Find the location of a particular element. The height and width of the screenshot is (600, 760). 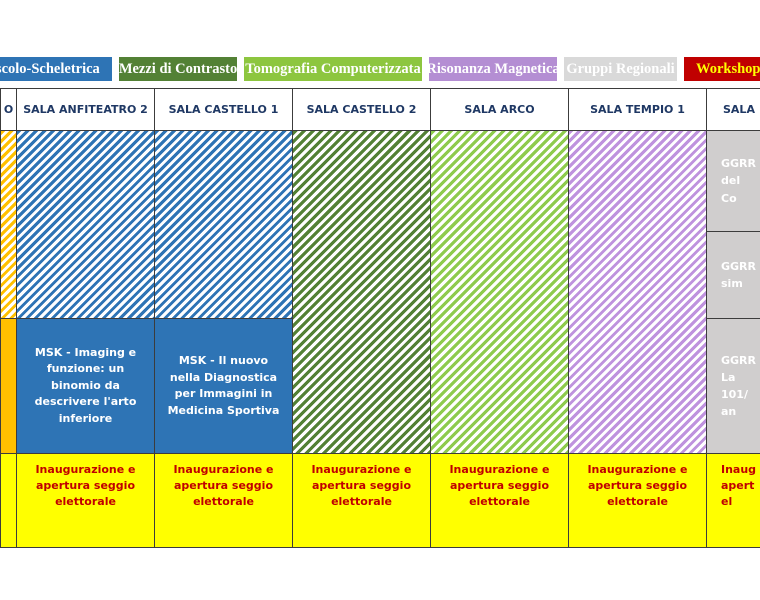

room-header-clipped-right: SALA is located at coordinates (733, 110).